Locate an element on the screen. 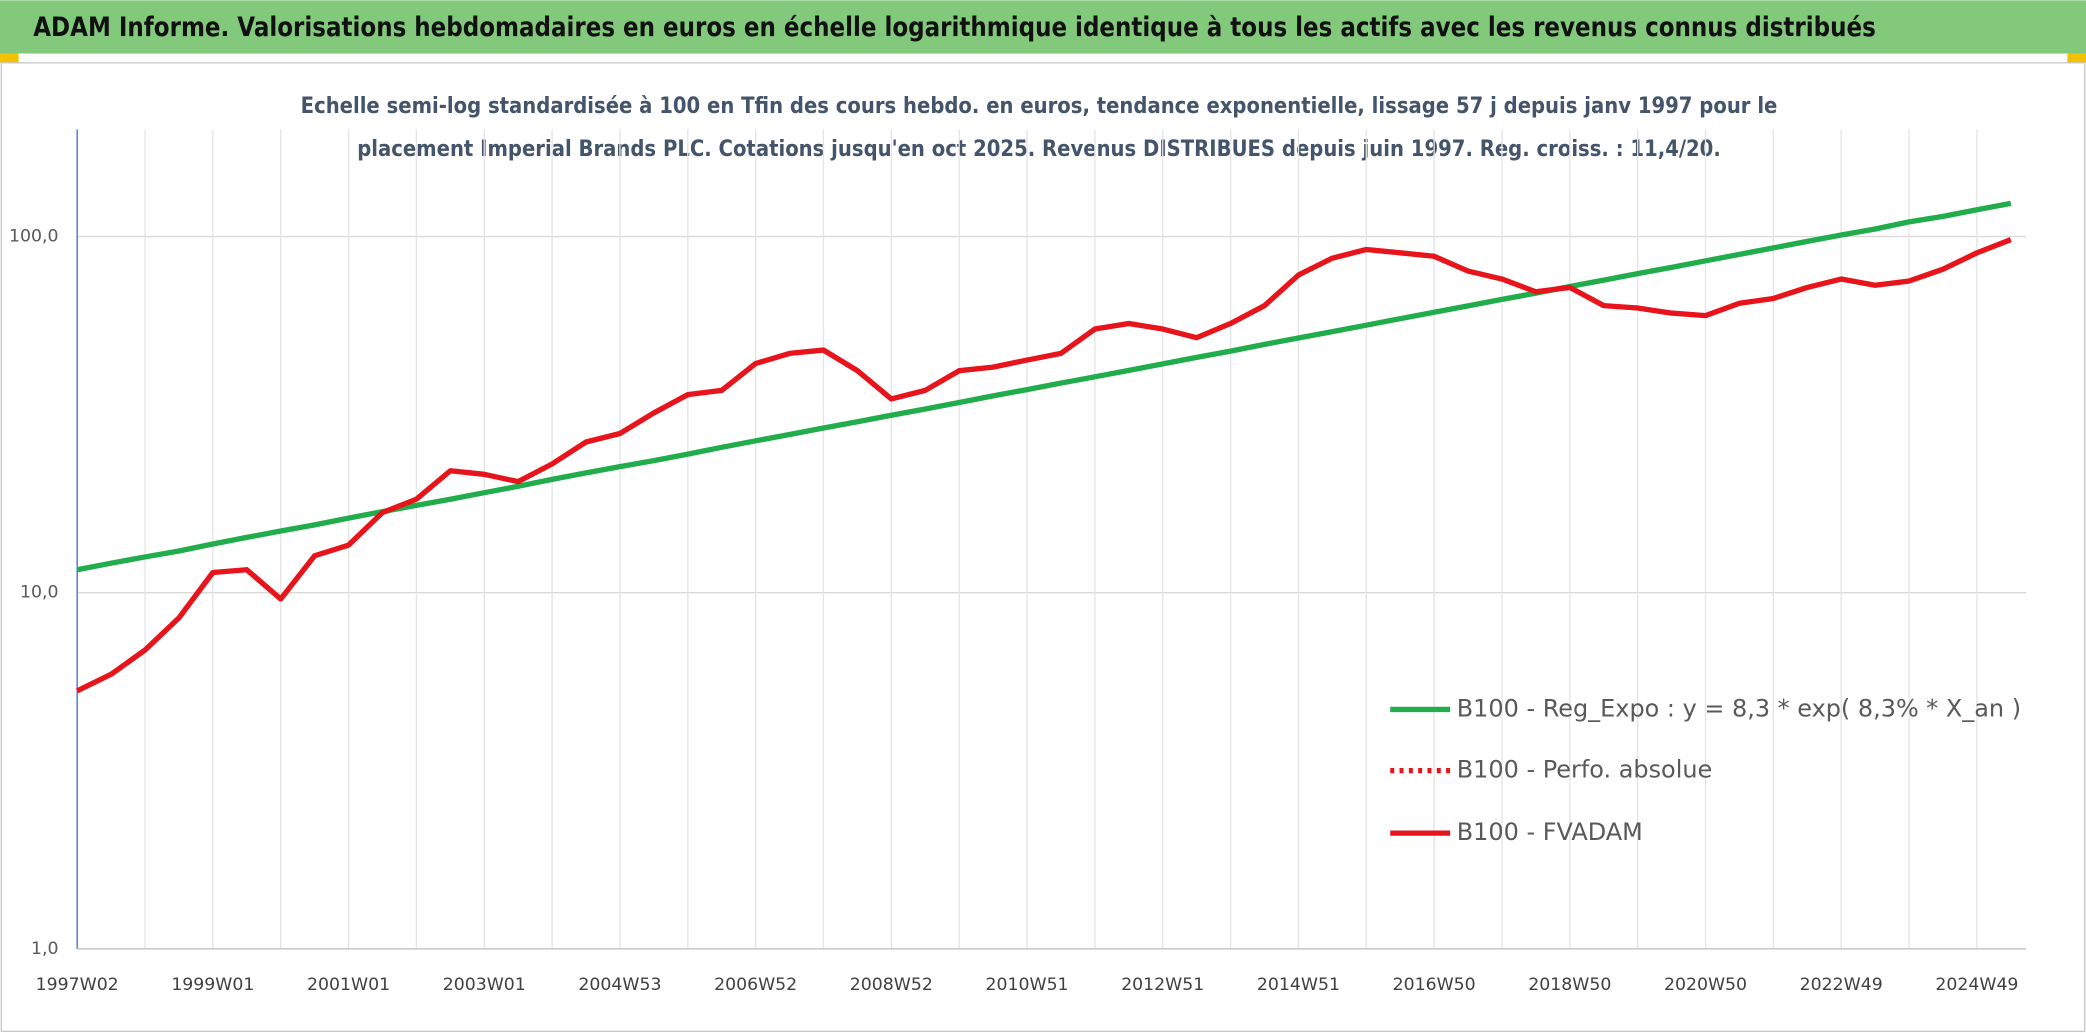 This screenshot has width=2086, height=1033. header-bar is located at coordinates (1043, 27).